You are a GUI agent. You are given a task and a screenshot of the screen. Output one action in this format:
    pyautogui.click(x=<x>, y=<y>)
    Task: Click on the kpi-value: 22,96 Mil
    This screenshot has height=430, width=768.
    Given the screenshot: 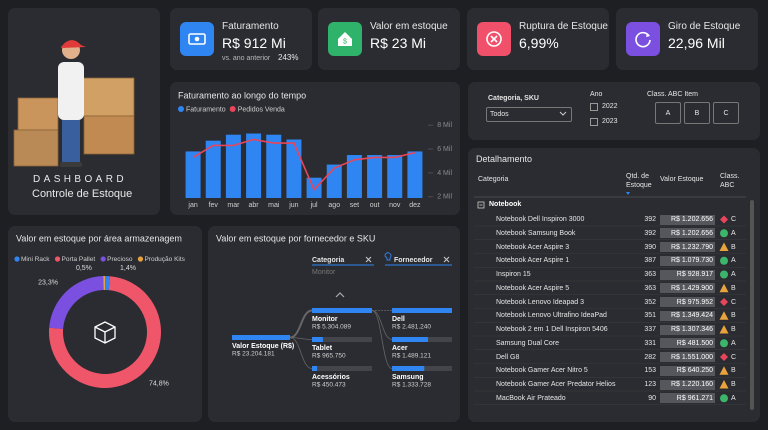 What is the action you would take?
    pyautogui.click(x=696, y=43)
    